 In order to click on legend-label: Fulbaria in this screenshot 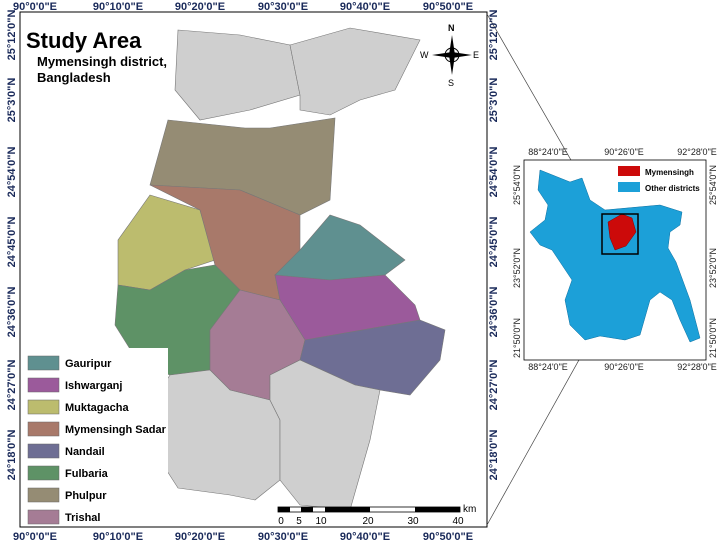, I will do `click(87, 474)`.